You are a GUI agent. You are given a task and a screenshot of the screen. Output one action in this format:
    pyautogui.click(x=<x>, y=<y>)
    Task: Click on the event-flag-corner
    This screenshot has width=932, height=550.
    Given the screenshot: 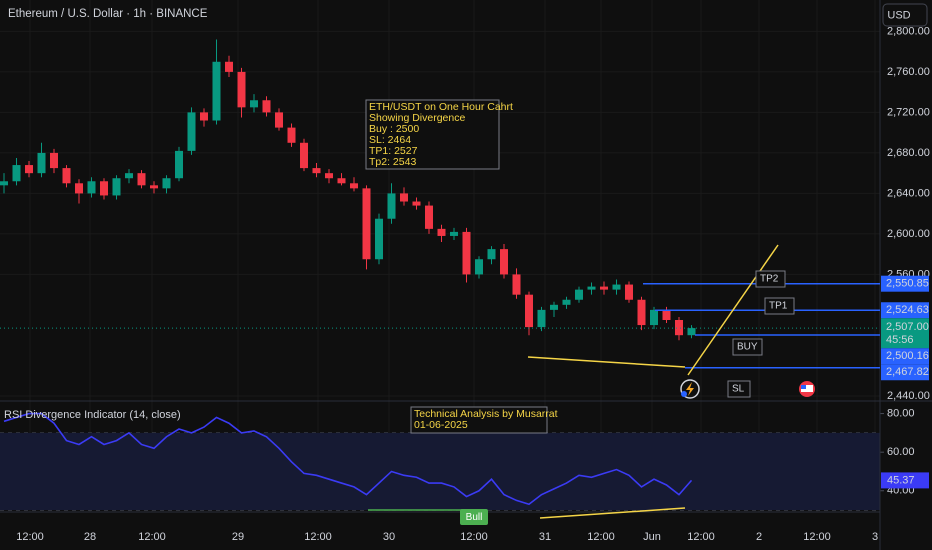 What is the action you would take?
    pyautogui.click(x=803, y=387)
    